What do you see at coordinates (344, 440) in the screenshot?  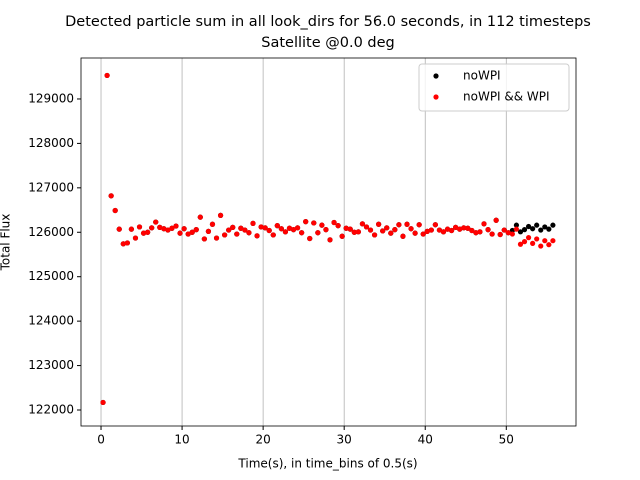 I see `x-tick-label: 30` at bounding box center [344, 440].